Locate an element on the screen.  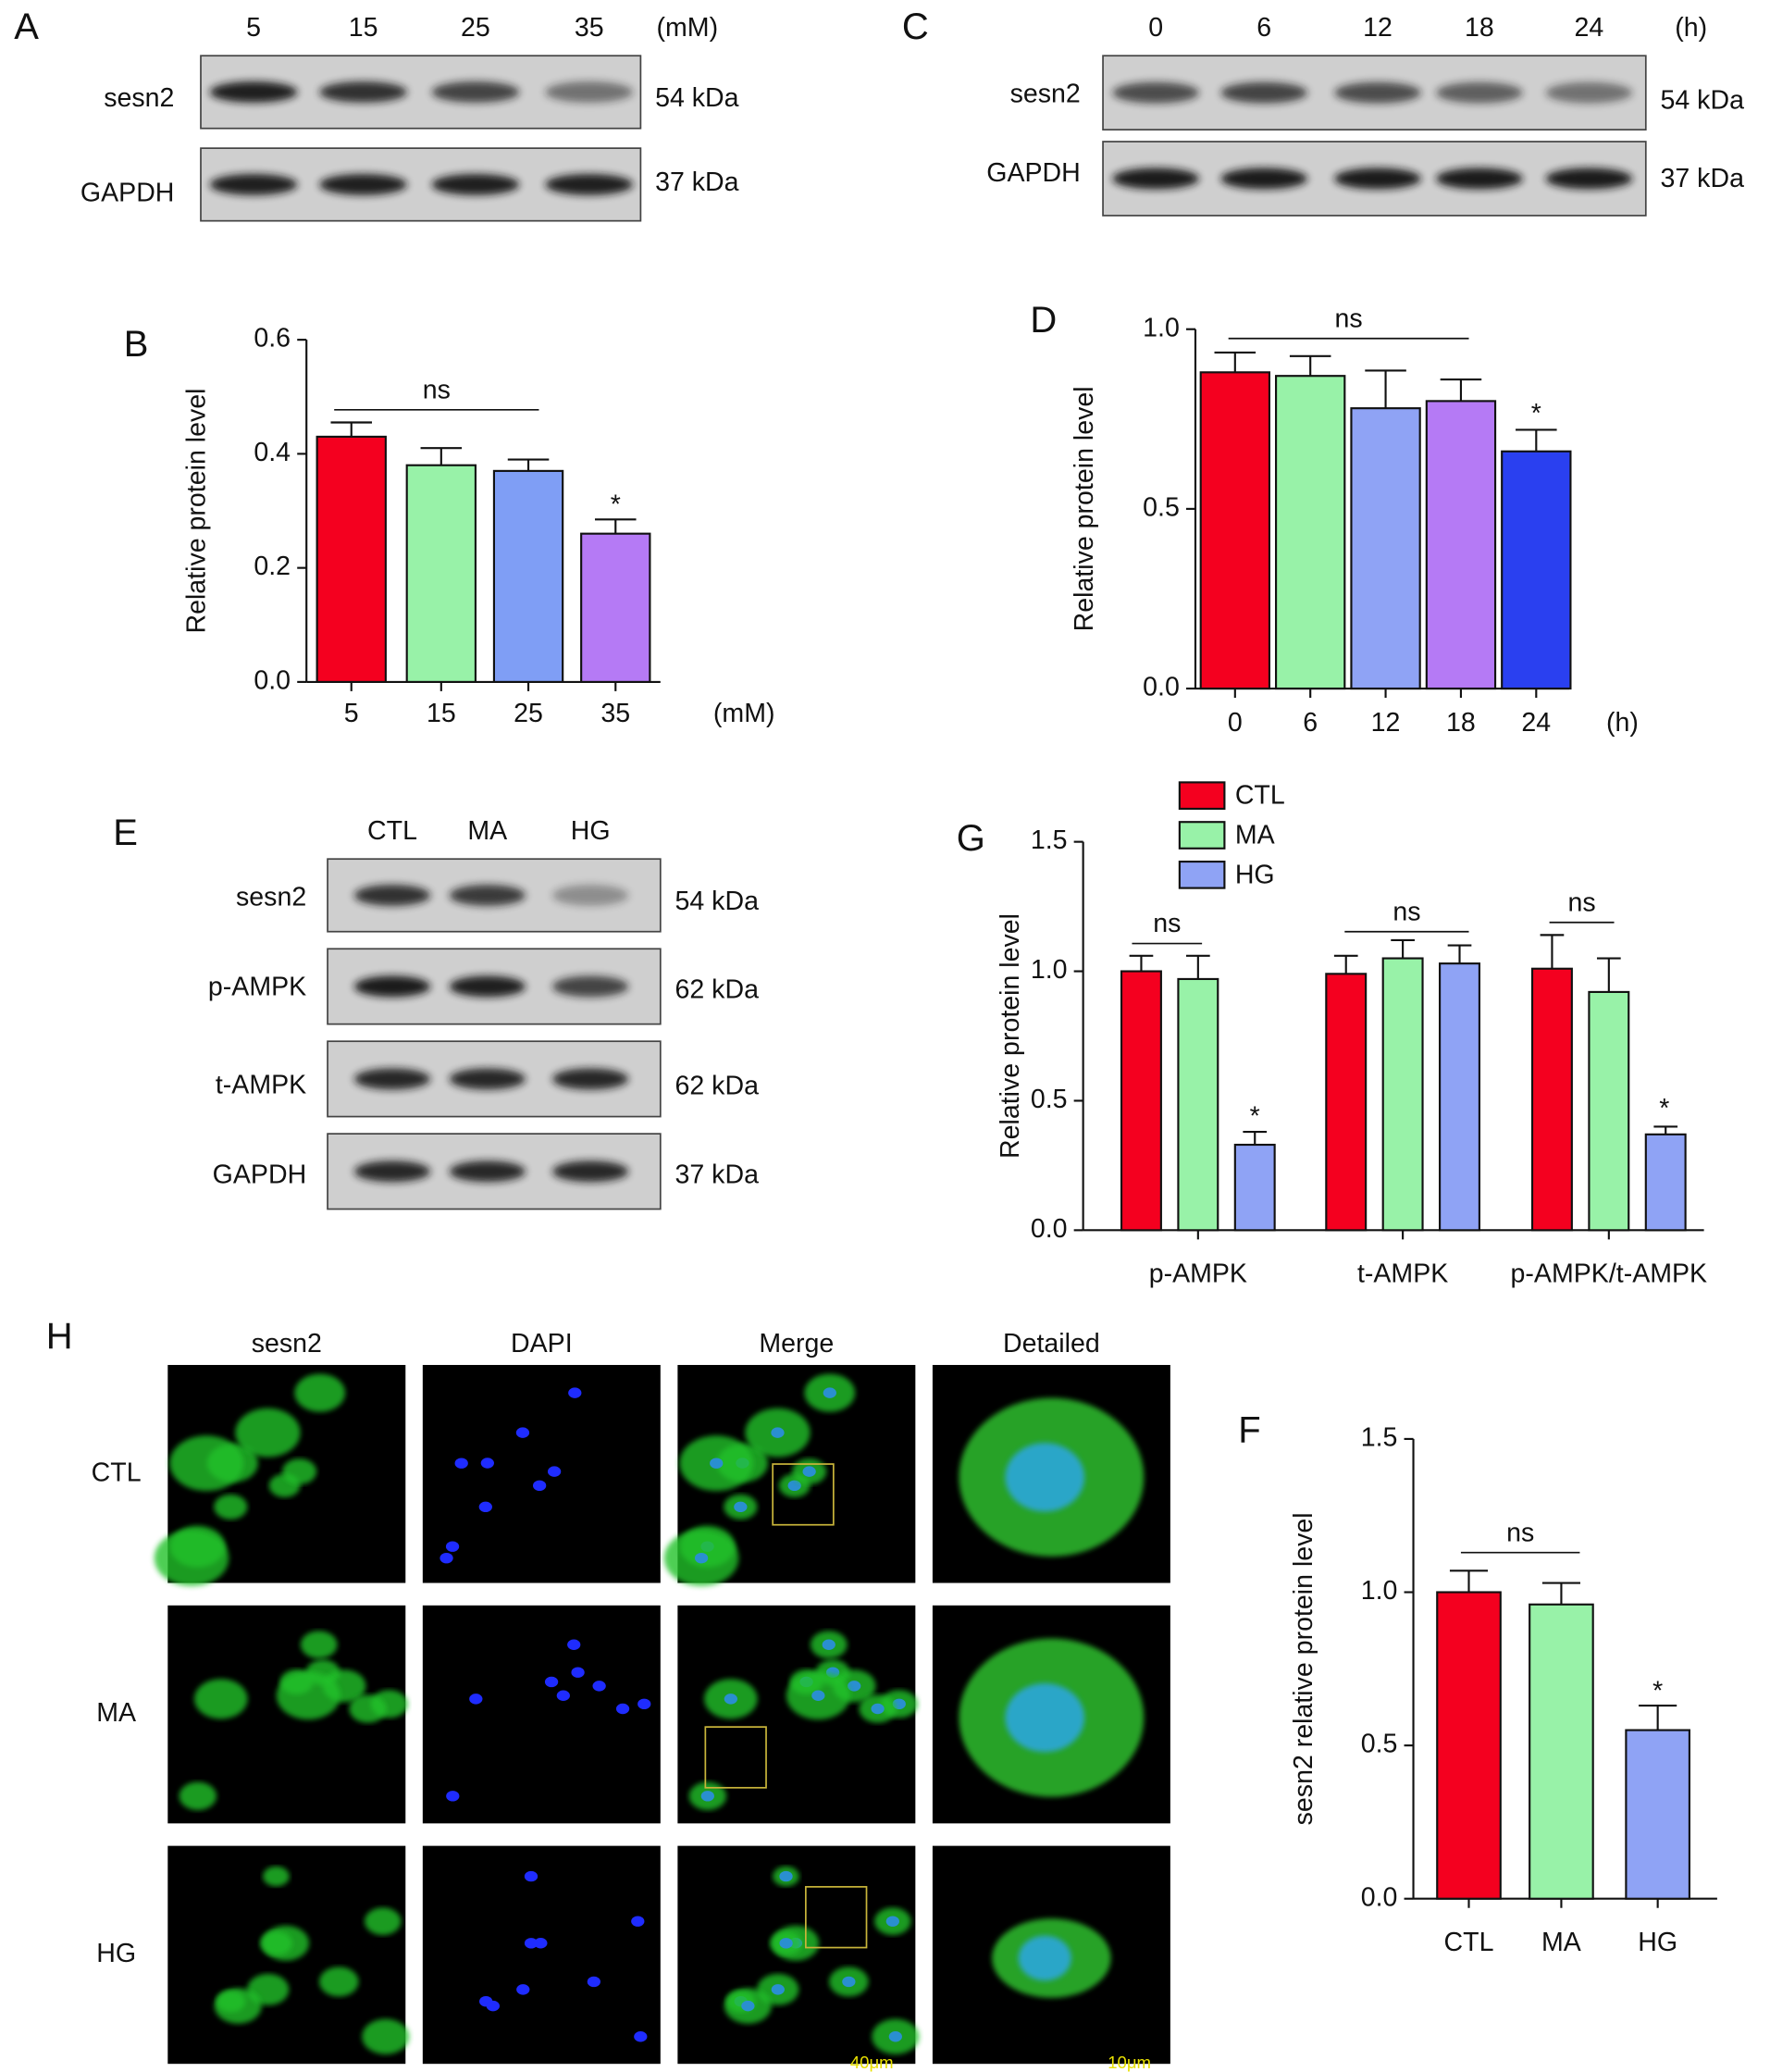
protein-label: sesn2 is located at coordinates (1045, 94).